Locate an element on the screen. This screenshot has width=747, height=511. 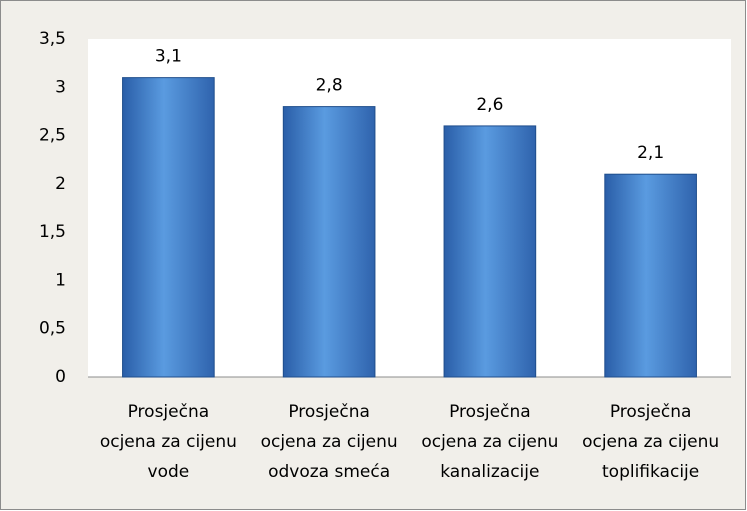
y-tick-label: 2 is located at coordinates (60, 184).